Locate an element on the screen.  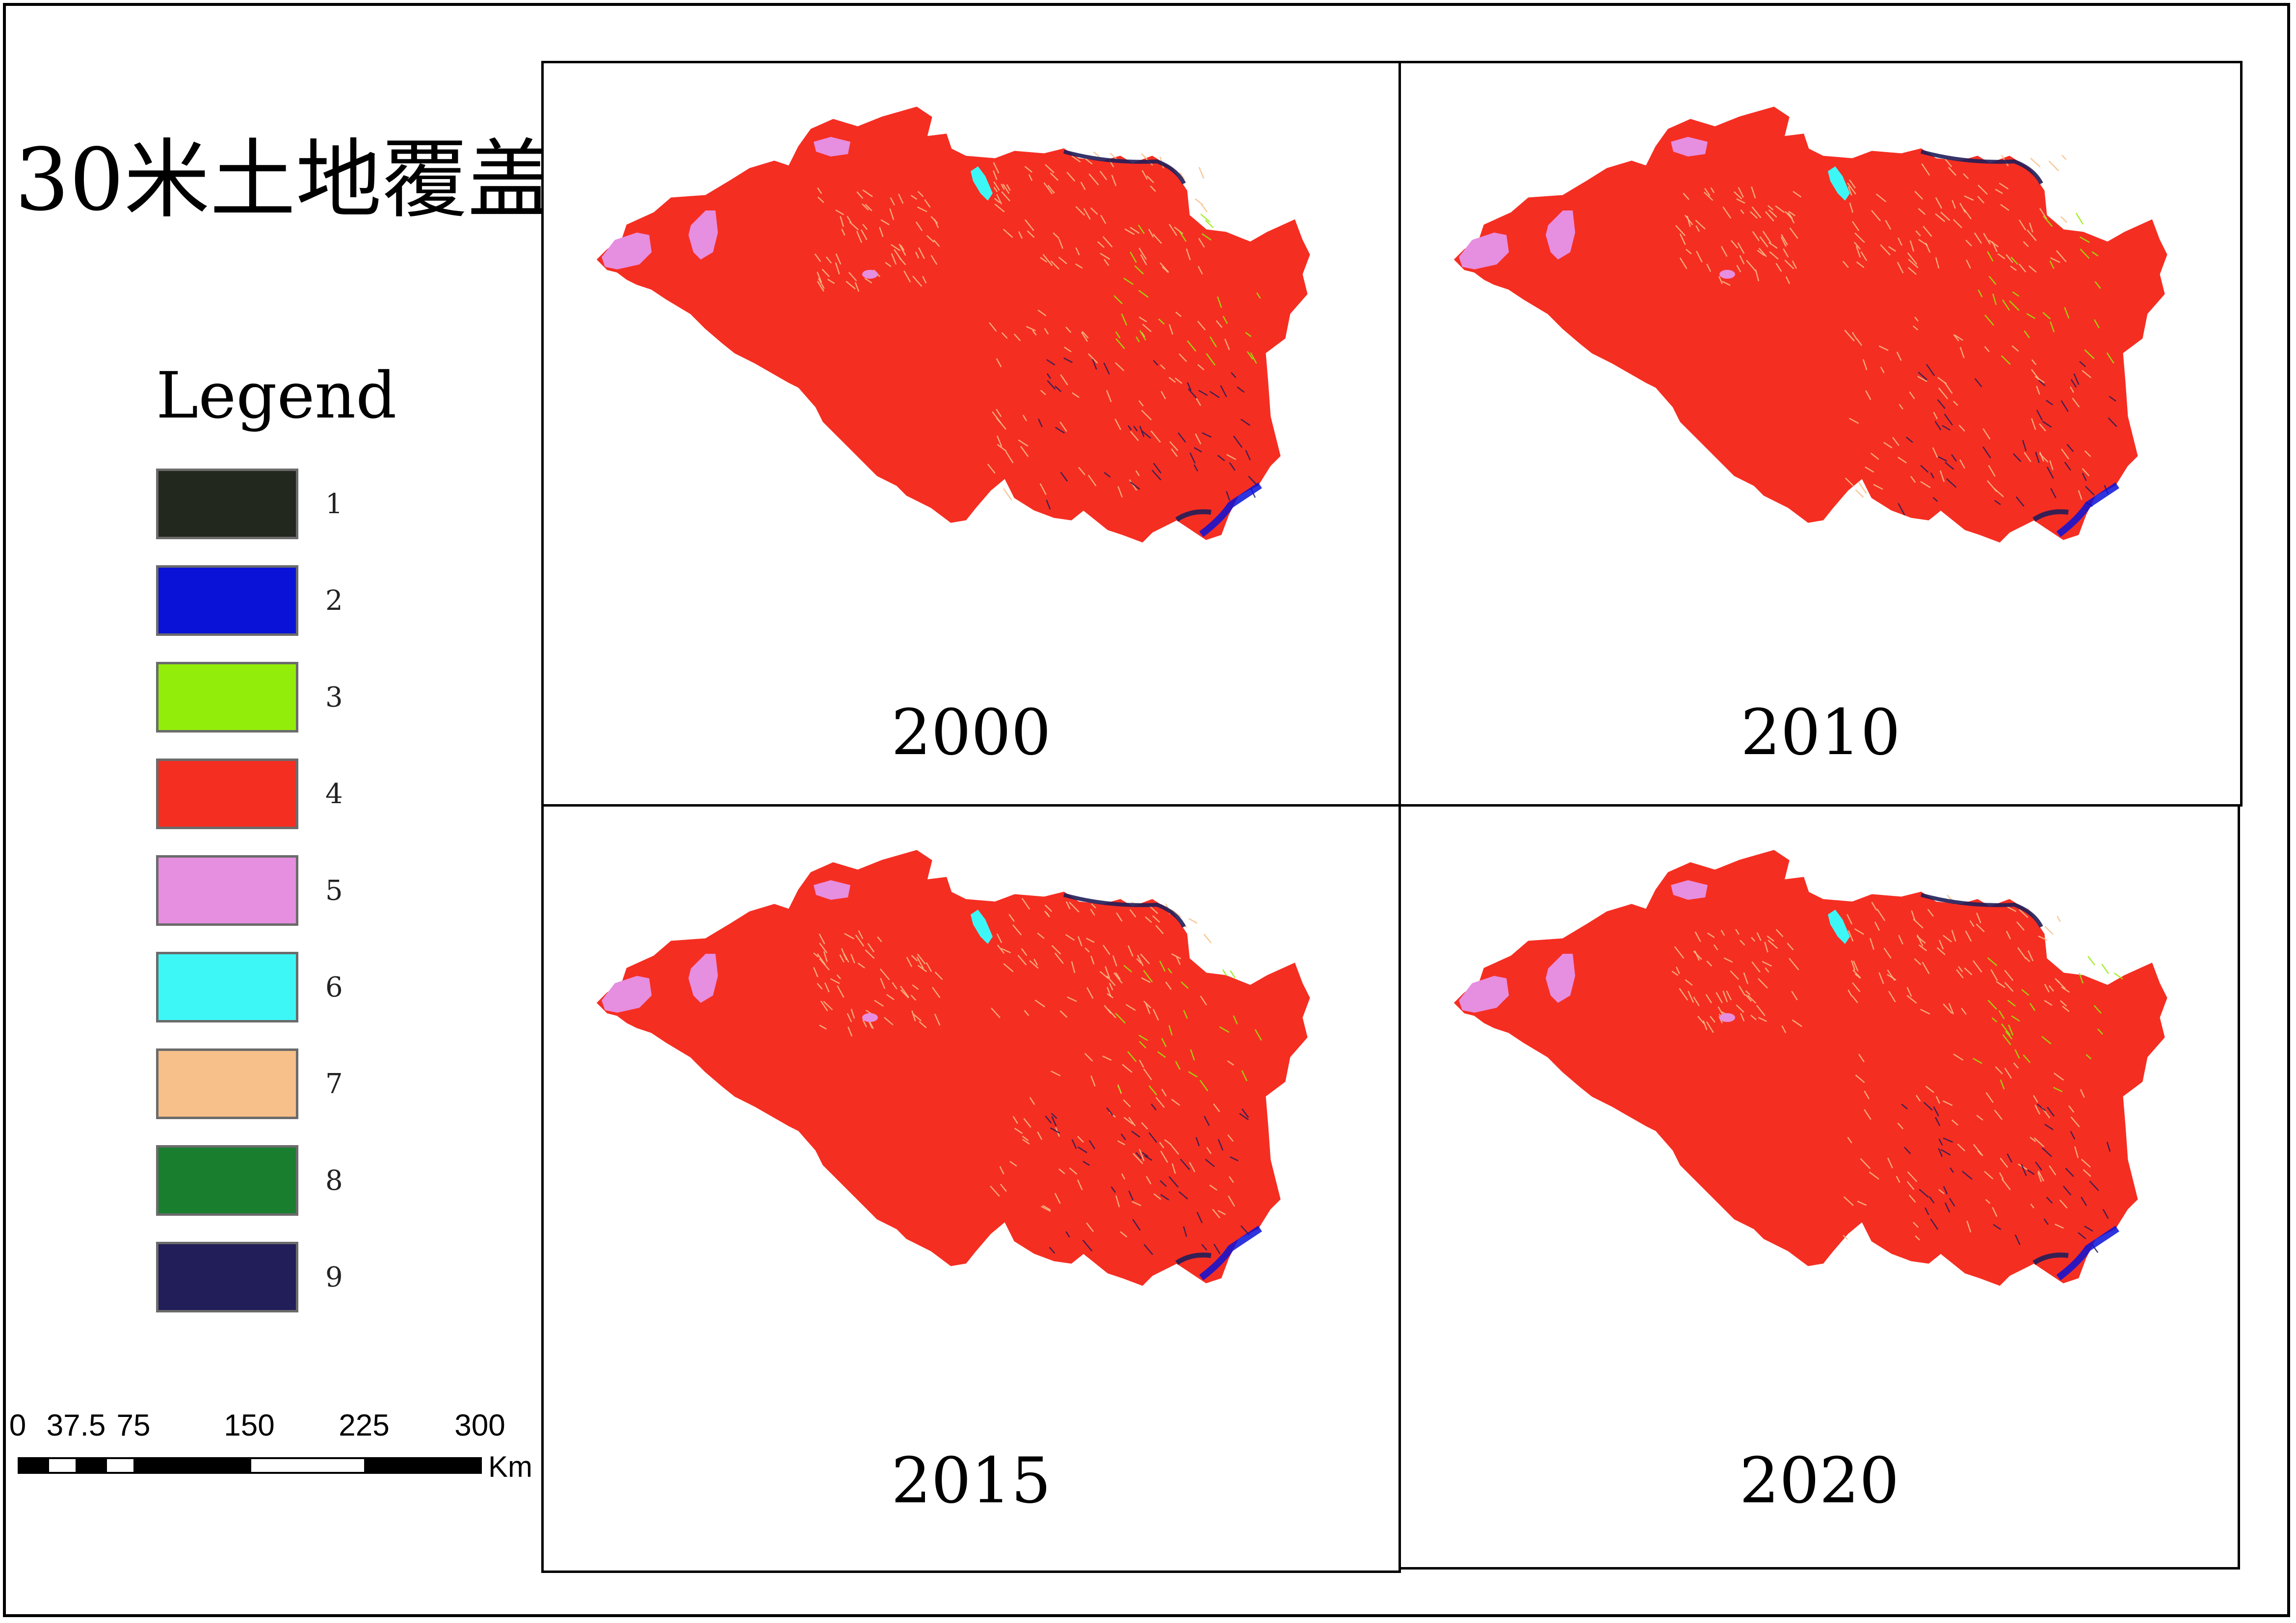
region-map is located at coordinates (1810, 1068).